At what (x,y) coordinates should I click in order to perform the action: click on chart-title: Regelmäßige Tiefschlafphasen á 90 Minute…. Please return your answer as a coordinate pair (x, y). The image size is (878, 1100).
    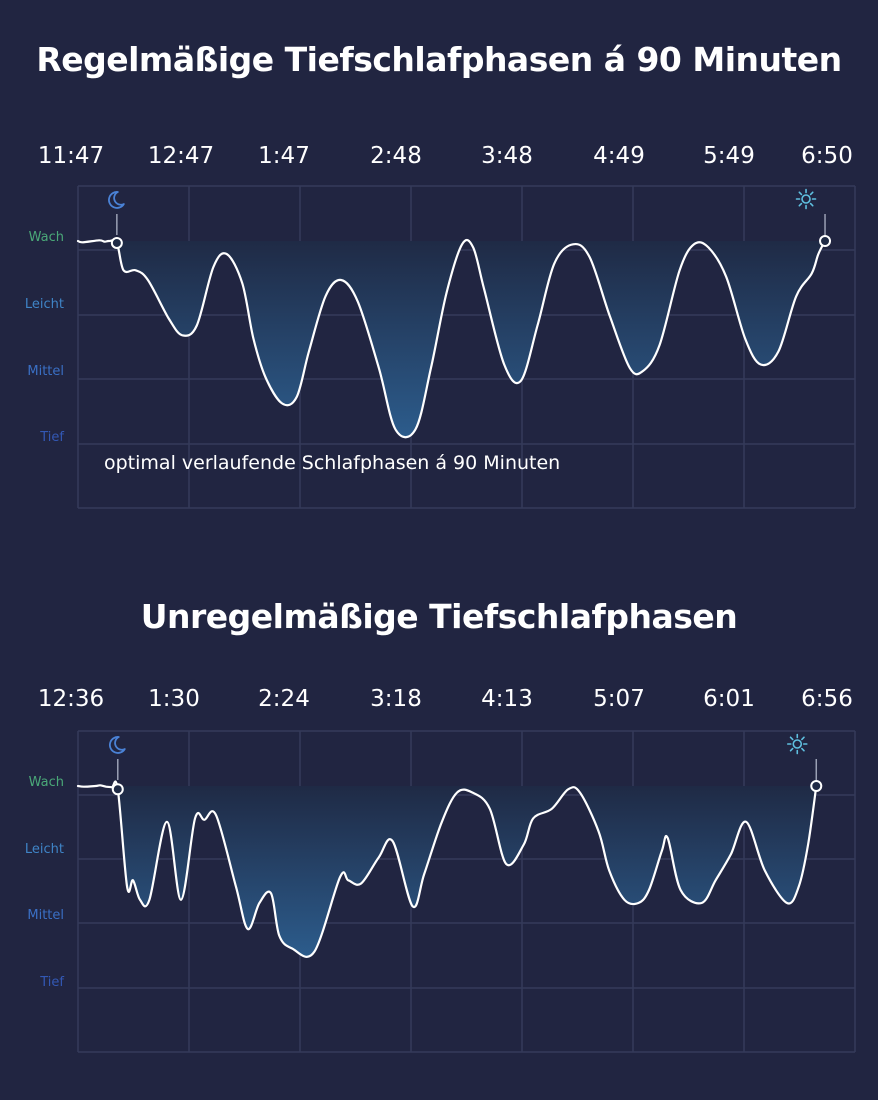
    Looking at the image, I should click on (439, 59).